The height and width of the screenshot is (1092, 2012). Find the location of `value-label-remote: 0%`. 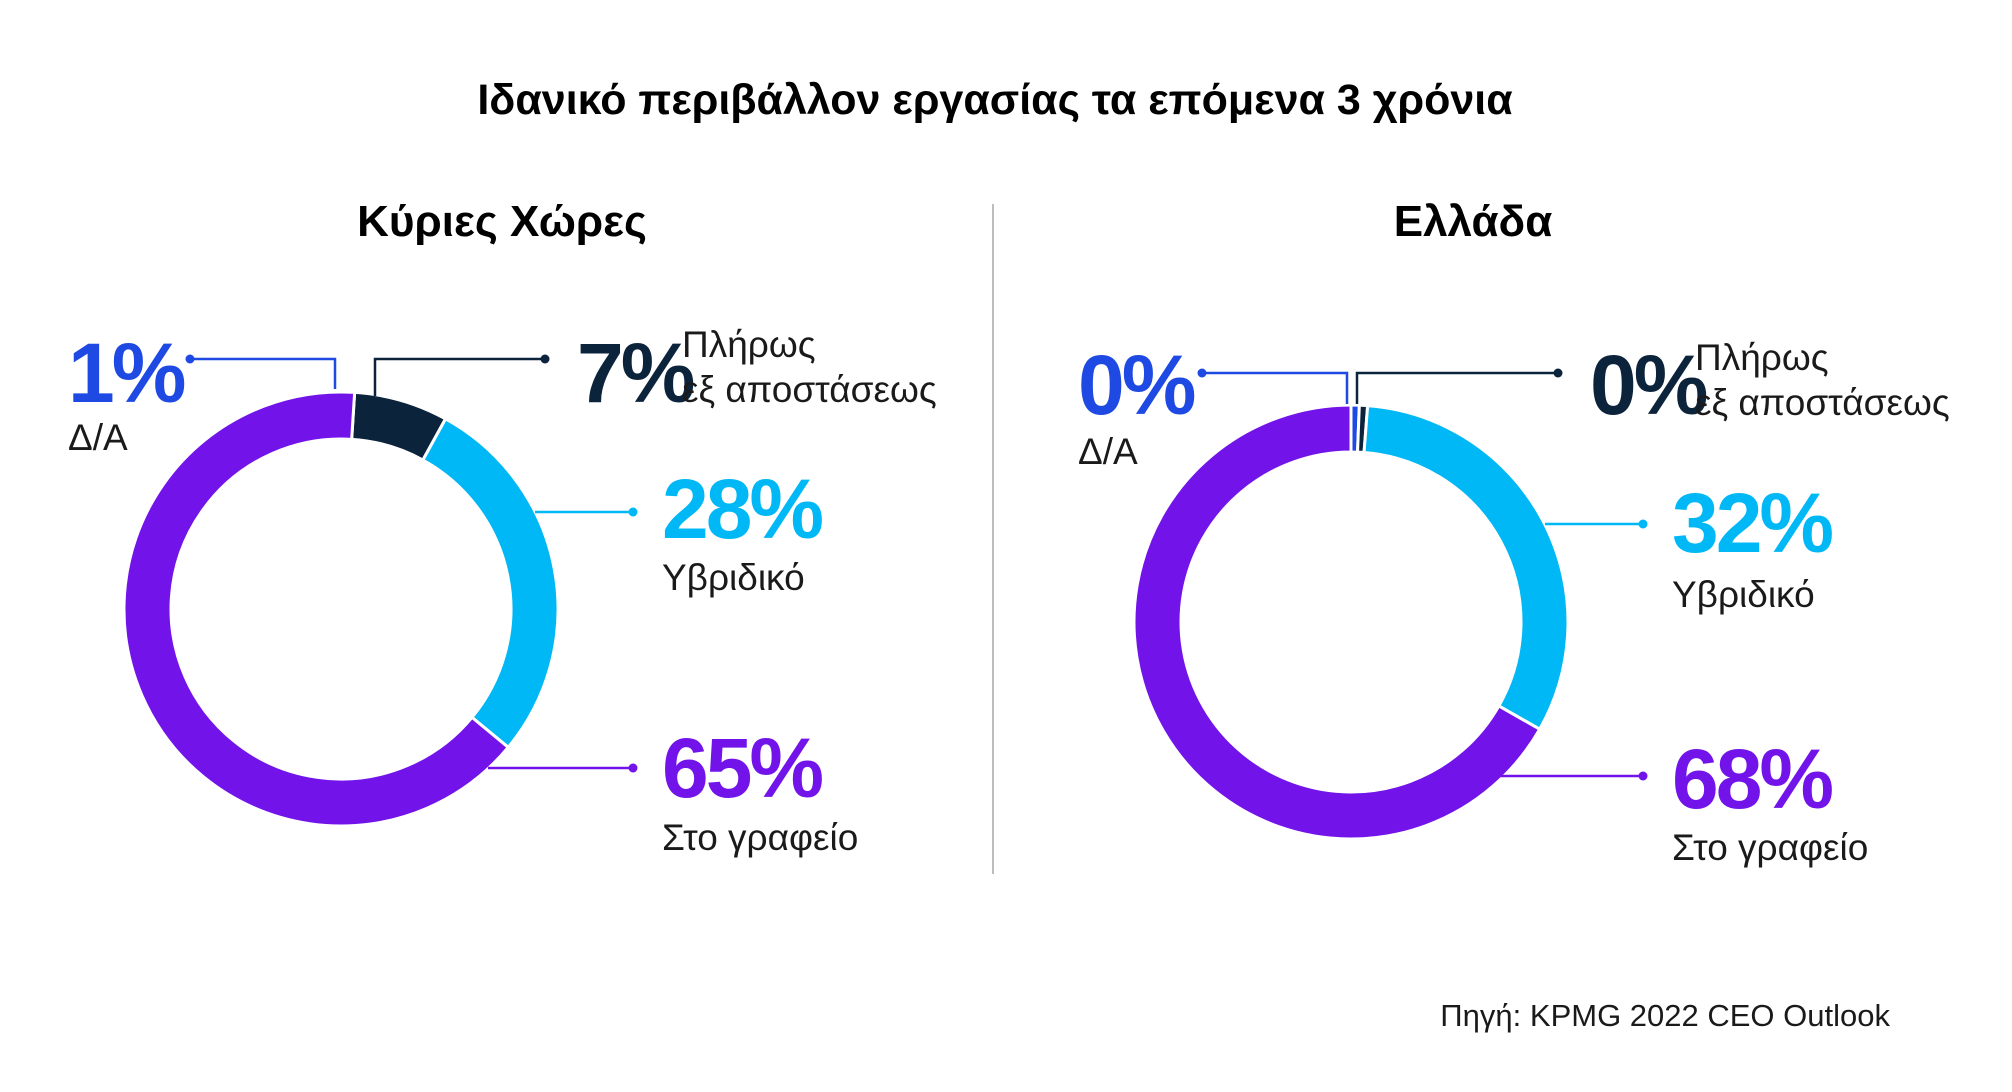

value-label-remote: 0% is located at coordinates (1648, 385).